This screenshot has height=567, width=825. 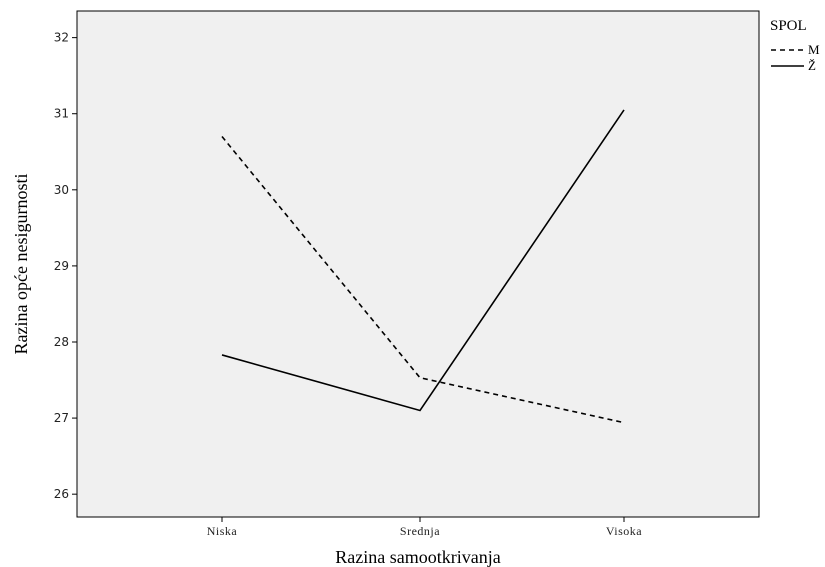 What do you see at coordinates (61, 38) in the screenshot?
I see `y-tick-label: 32` at bounding box center [61, 38].